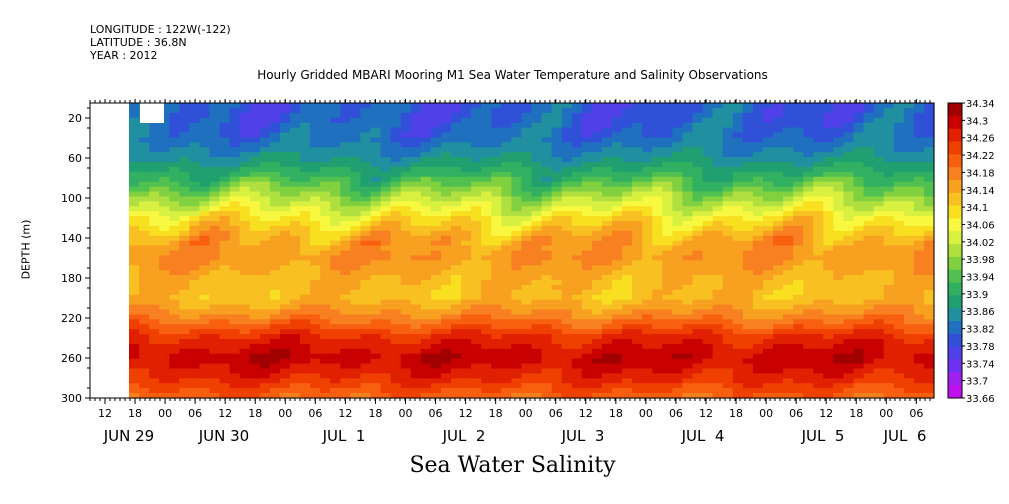  Describe the element at coordinates (71, 278) in the screenshot. I see `y-tick-label: 180` at that location.